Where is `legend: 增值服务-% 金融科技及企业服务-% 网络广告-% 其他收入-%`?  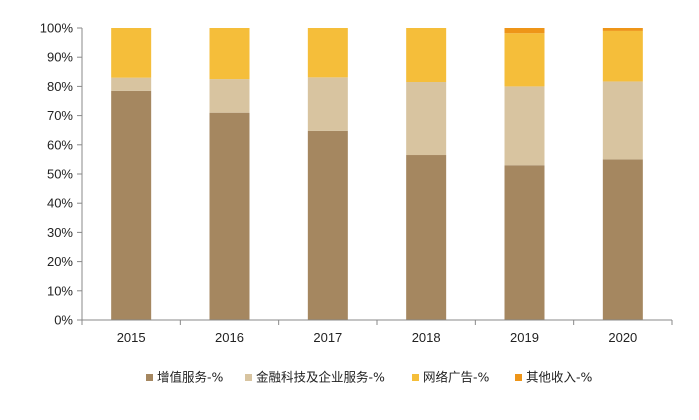 legend: 增值服务-% 金融科技及企业服务-% 网络广告-% 其他收入-% is located at coordinates (369, 377).